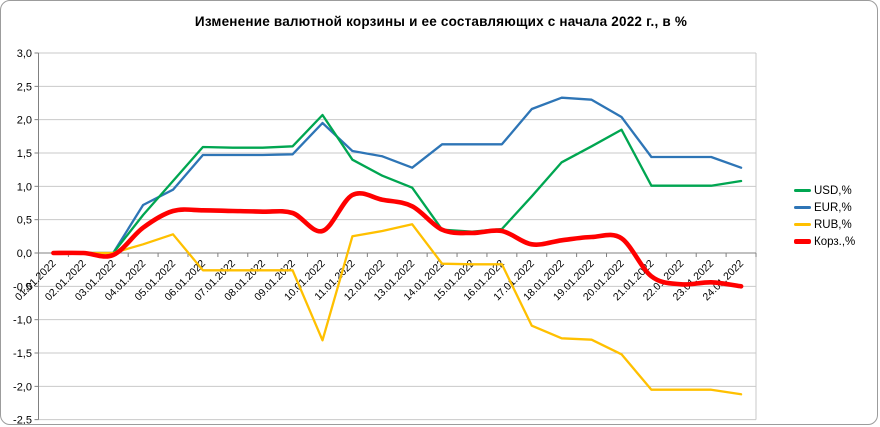 This screenshot has height=427, width=880. Describe the element at coordinates (22, 321) in the screenshot. I see `y-tick-label: -1,0` at that location.